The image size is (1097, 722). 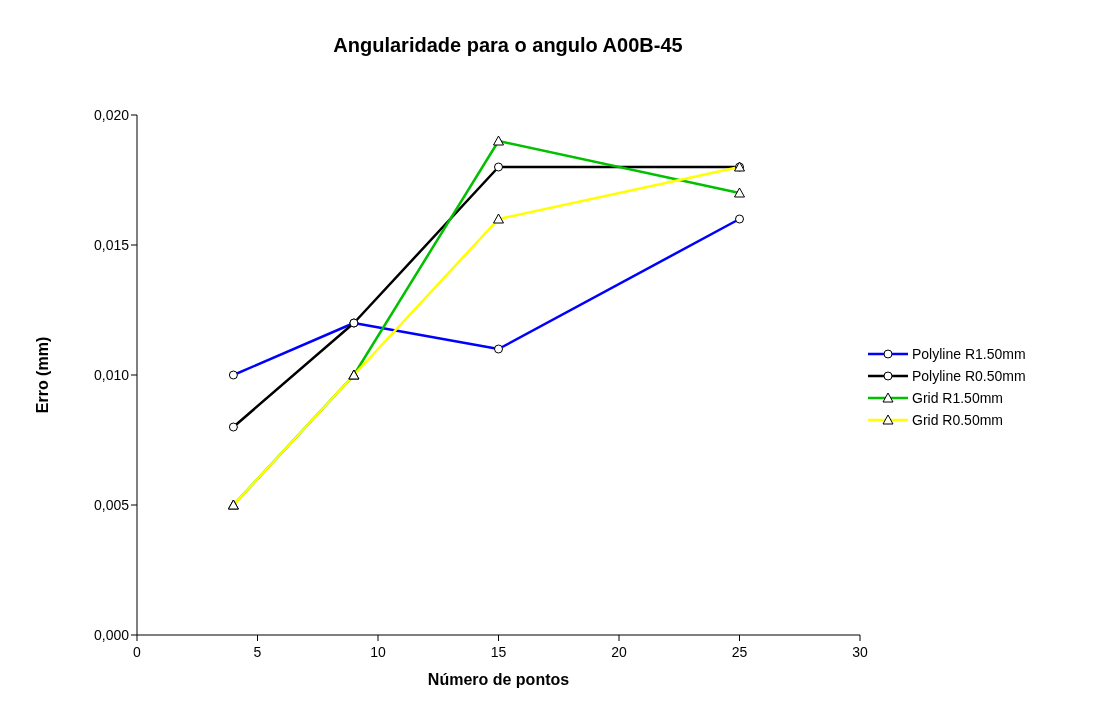 What do you see at coordinates (969, 376) in the screenshot?
I see `legend-label: Polyline R0.50mm` at bounding box center [969, 376].